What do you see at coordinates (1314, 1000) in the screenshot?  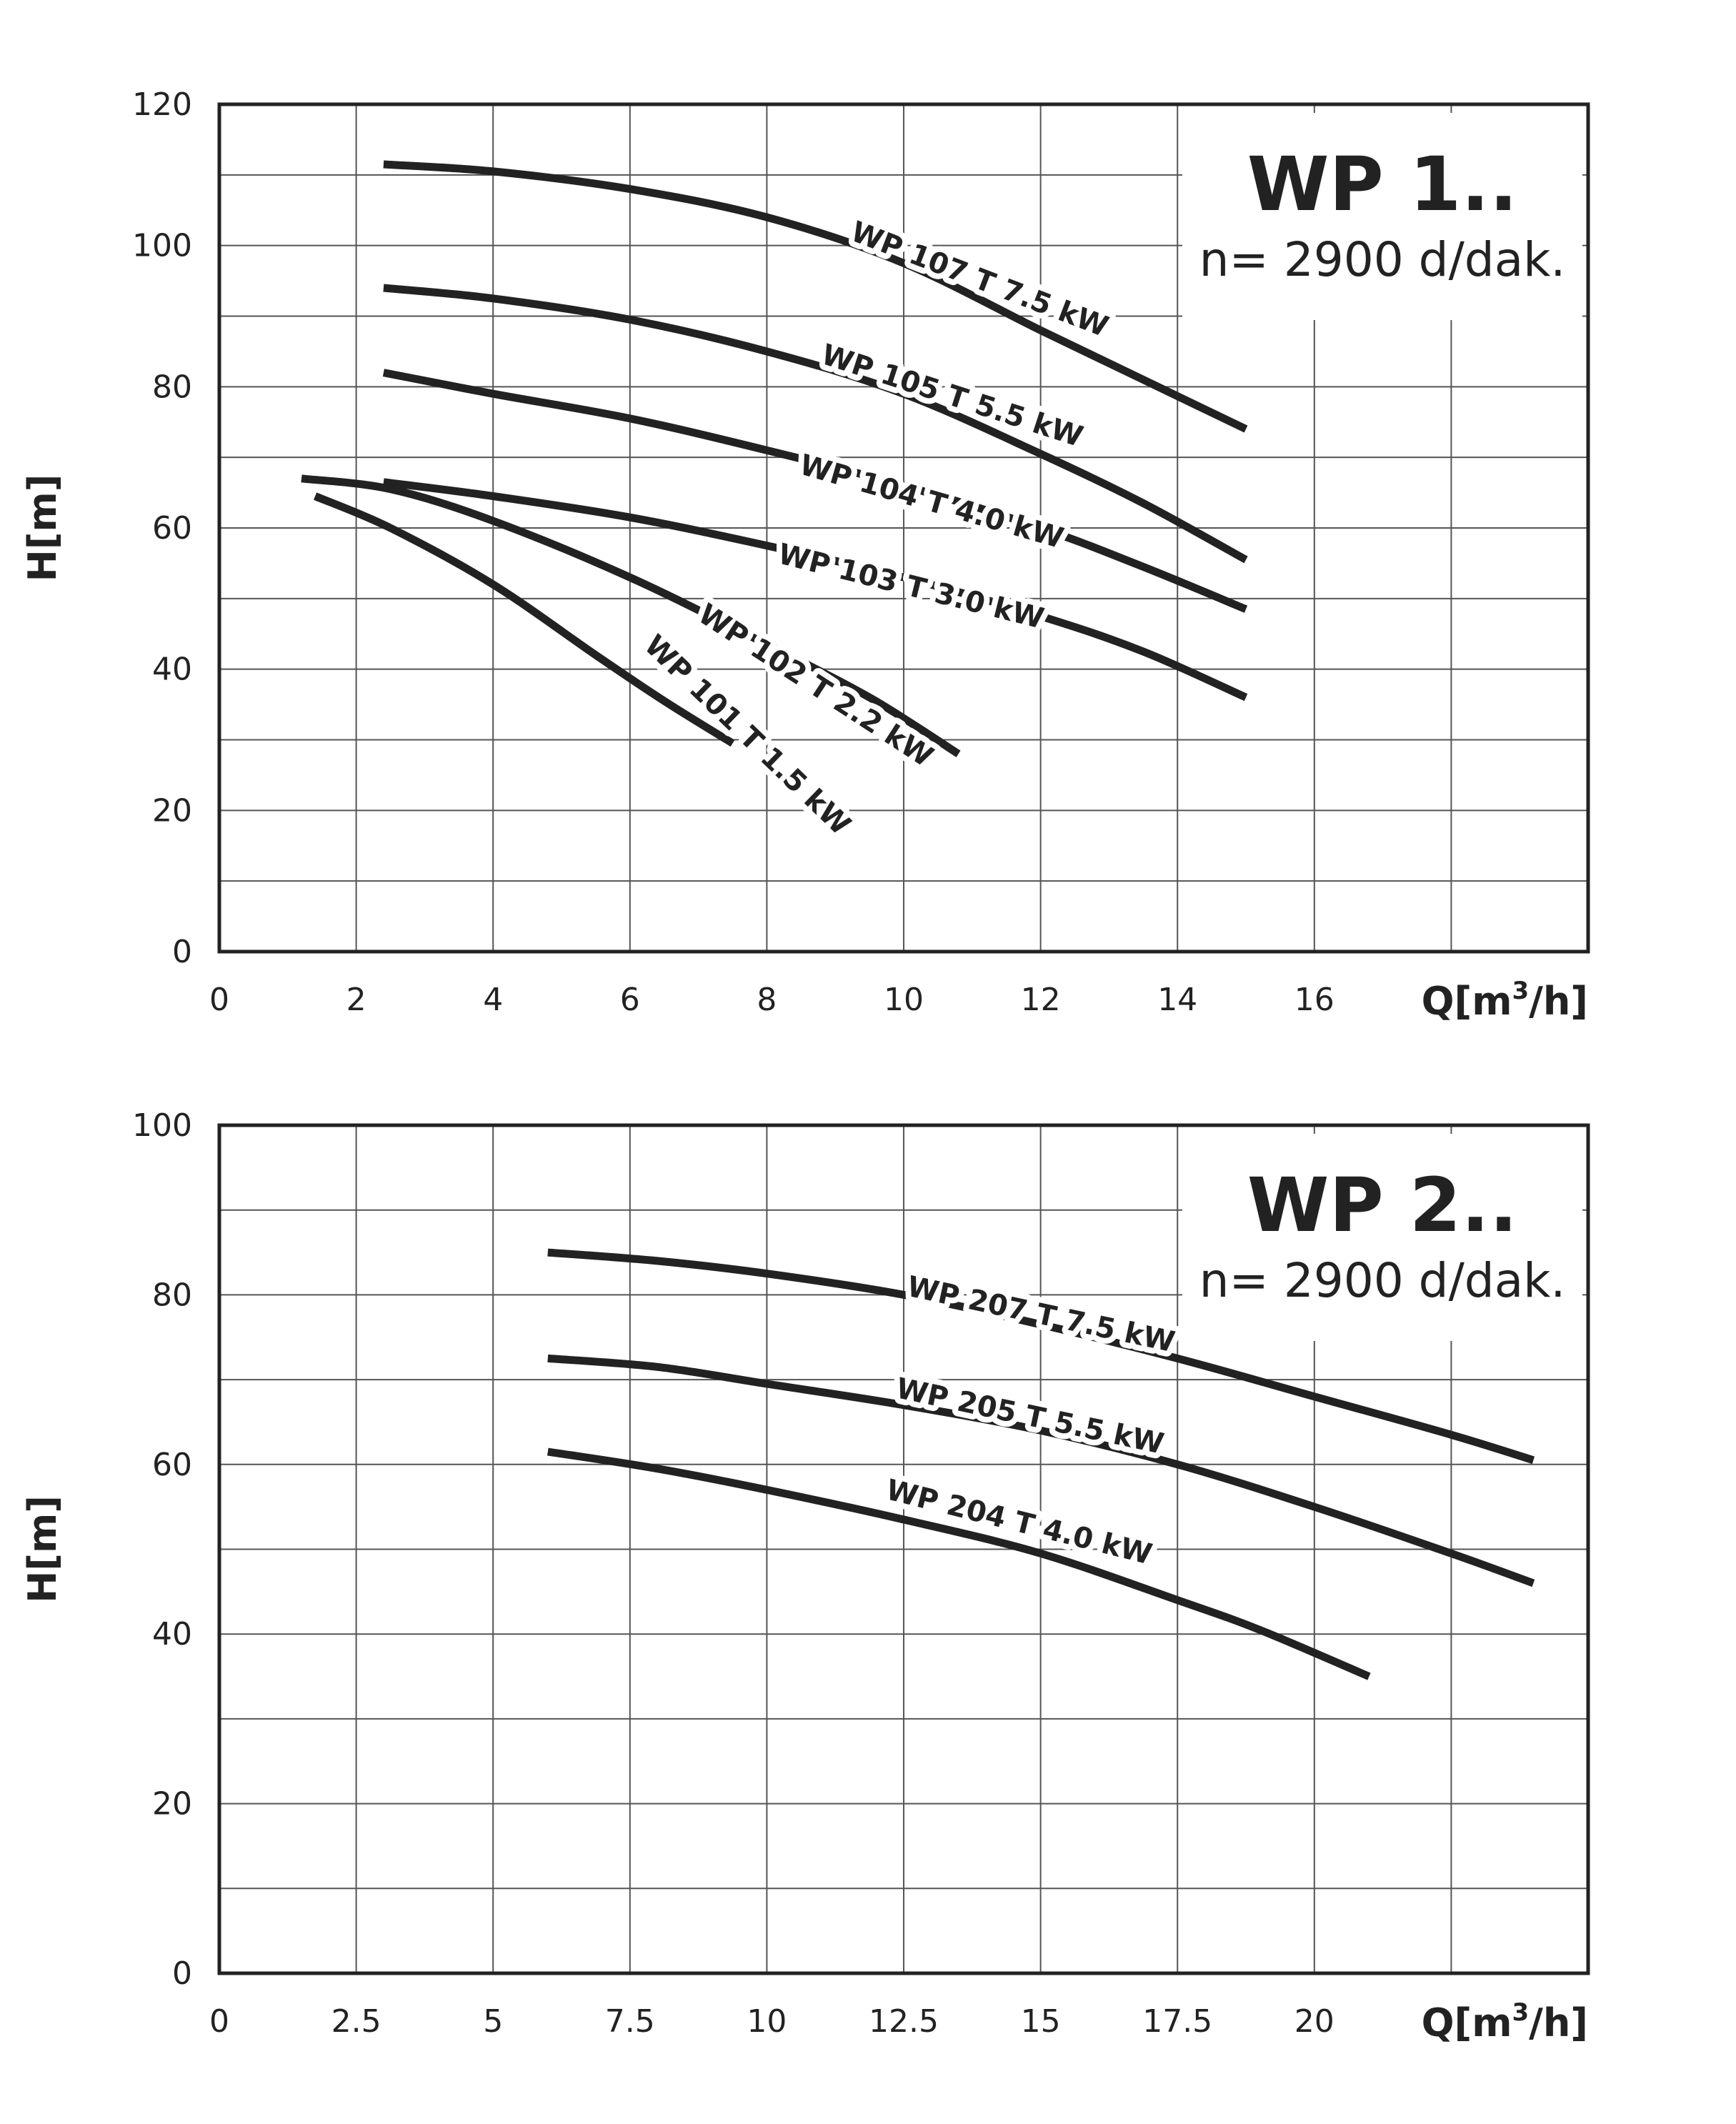 I see `x-tick-label: 16` at bounding box center [1314, 1000].